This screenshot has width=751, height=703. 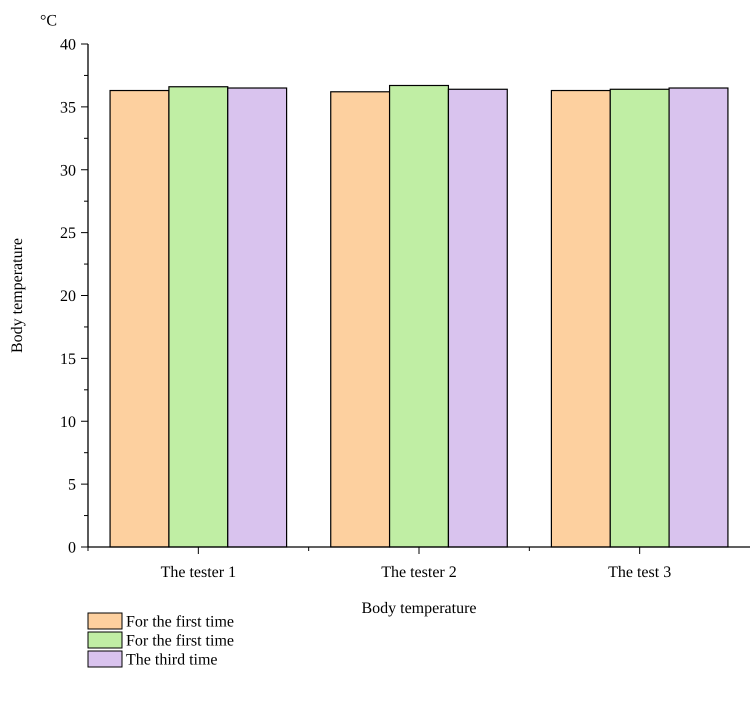 I want to click on y-tick-label: 10, so click(x=68, y=422).